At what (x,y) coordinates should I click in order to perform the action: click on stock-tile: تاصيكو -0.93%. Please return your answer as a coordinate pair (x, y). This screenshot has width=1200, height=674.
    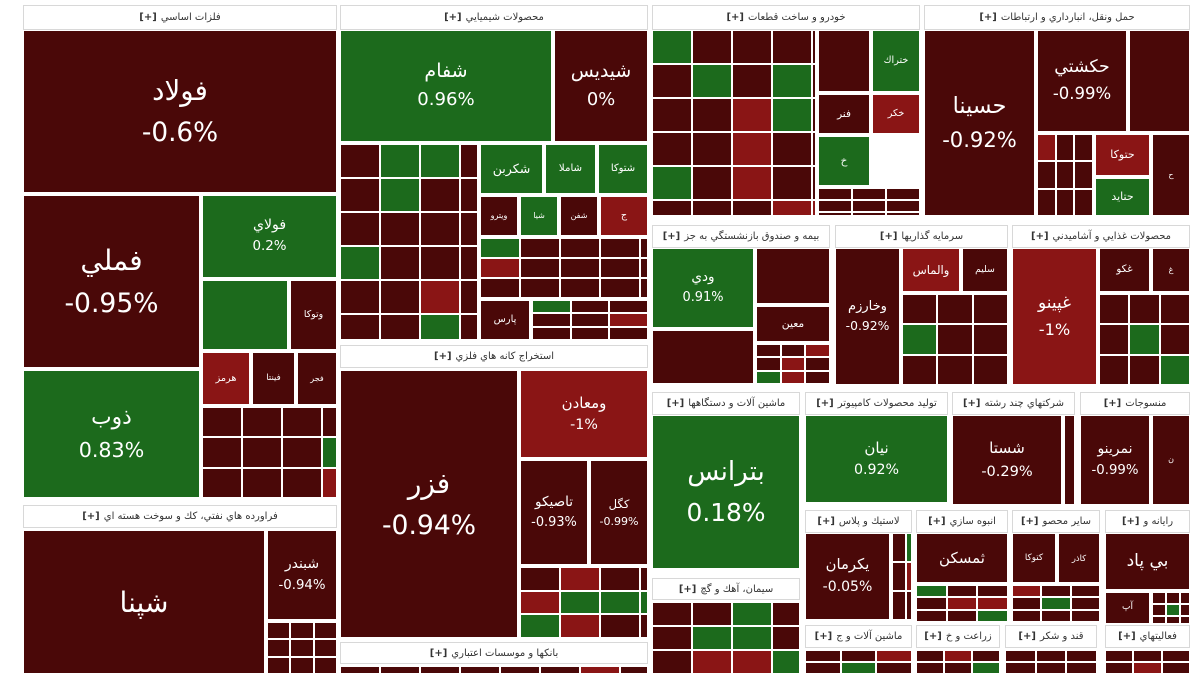
    Looking at the image, I should click on (554, 512).